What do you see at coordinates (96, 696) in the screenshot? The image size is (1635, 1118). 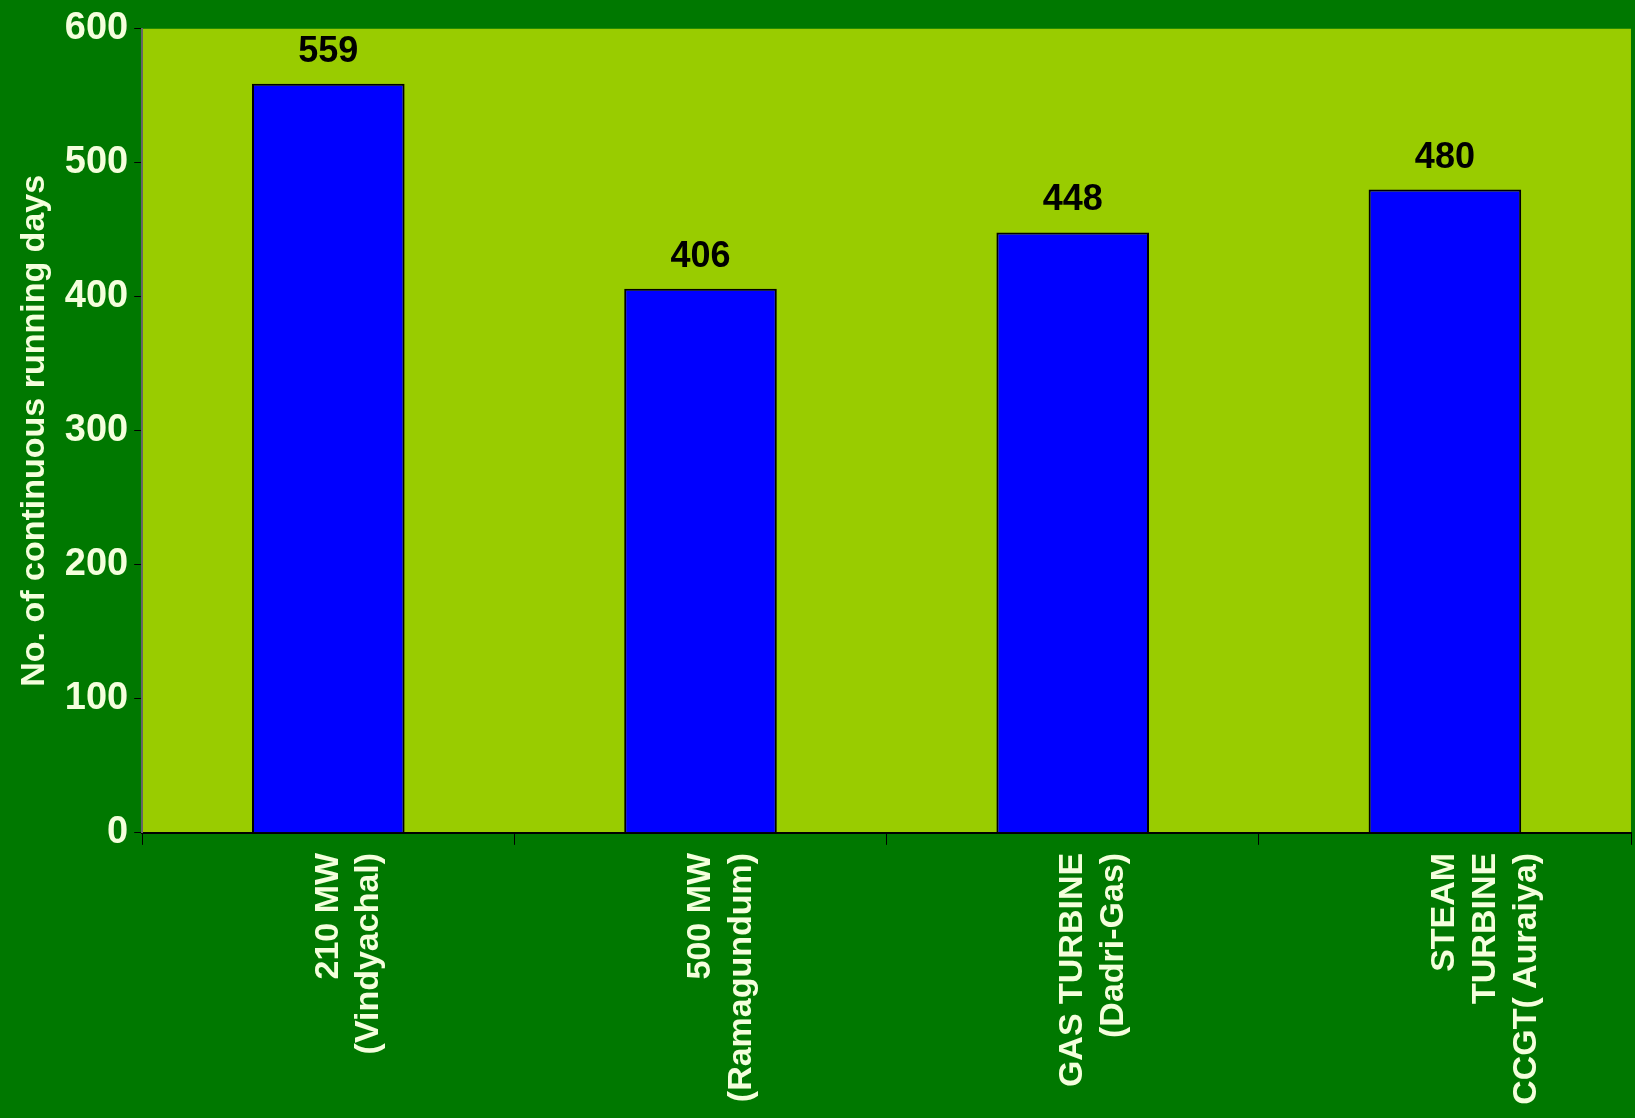 I see `y-tick-label: 100` at bounding box center [96, 696].